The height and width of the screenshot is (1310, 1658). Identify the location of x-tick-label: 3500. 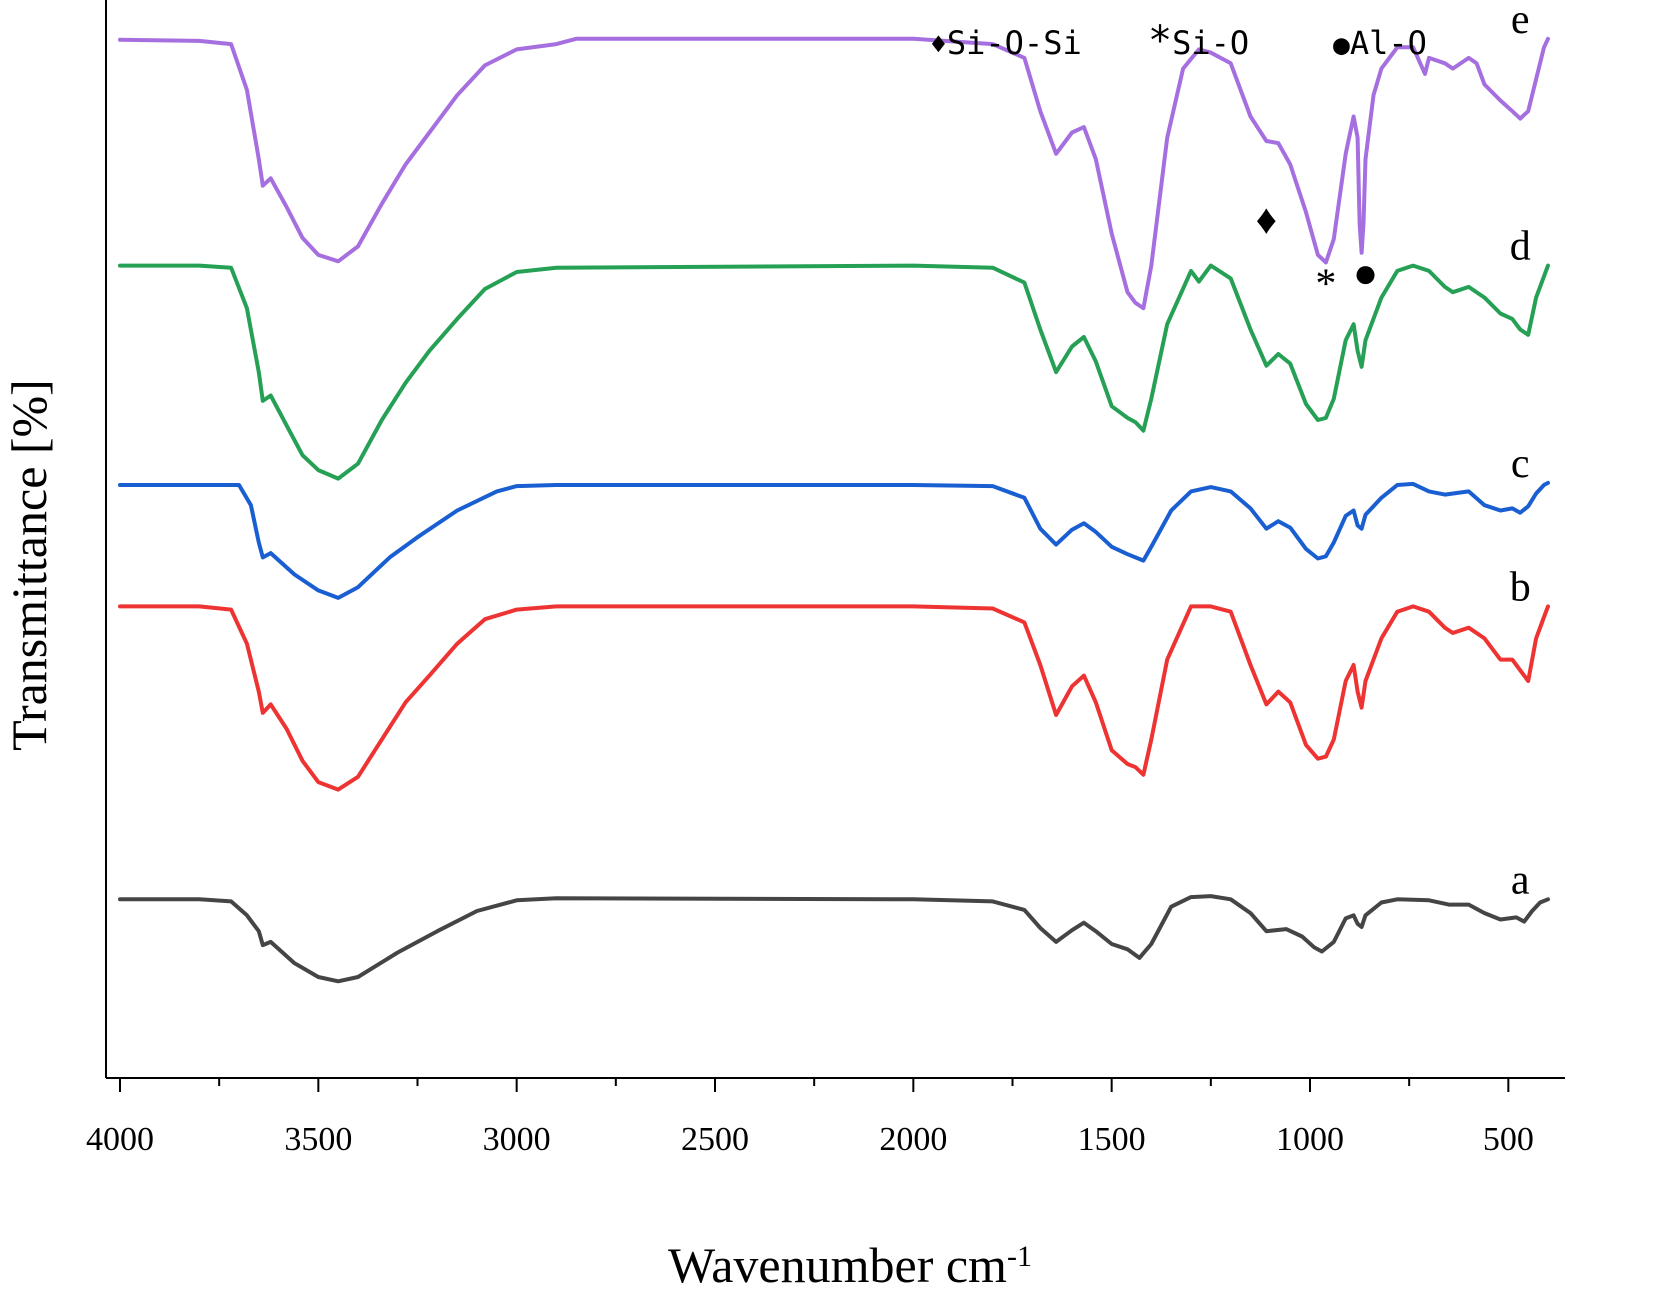
(318, 1139).